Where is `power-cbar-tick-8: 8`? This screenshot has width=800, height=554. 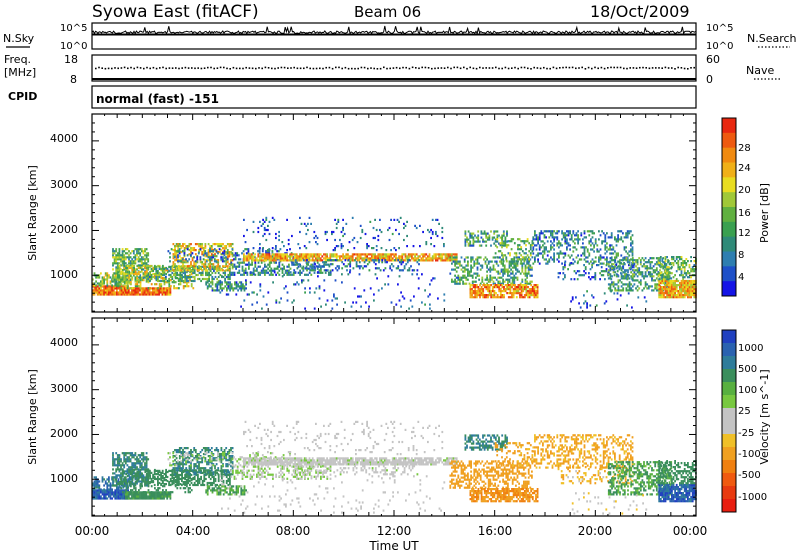 power-cbar-tick-8: 8 is located at coordinates (741, 255).